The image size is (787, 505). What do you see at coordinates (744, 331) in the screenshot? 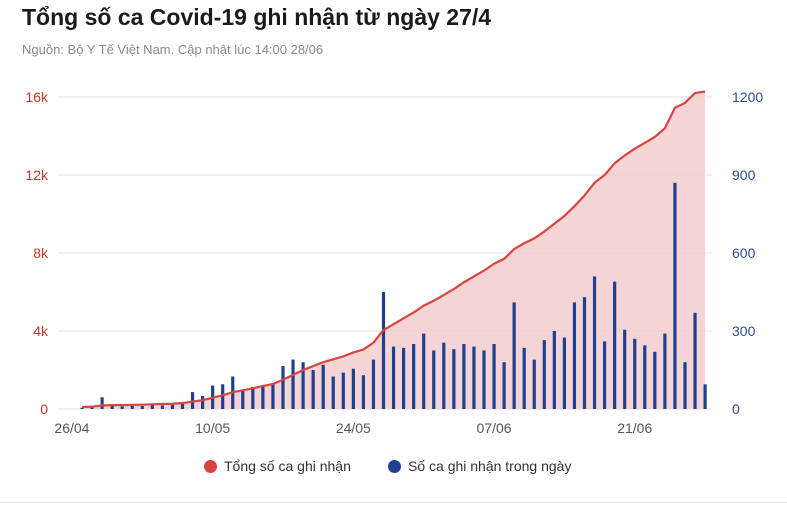
I see `right-axis-tick-label: 300` at bounding box center [744, 331].